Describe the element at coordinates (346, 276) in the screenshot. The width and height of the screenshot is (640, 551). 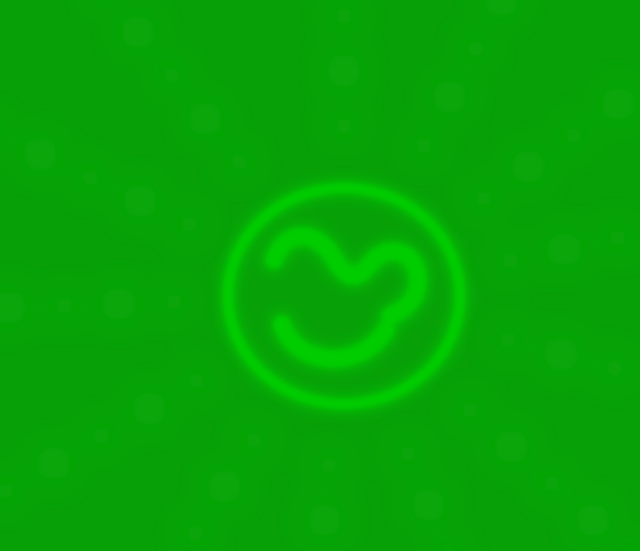
I see `logo-upper-swirl` at that location.